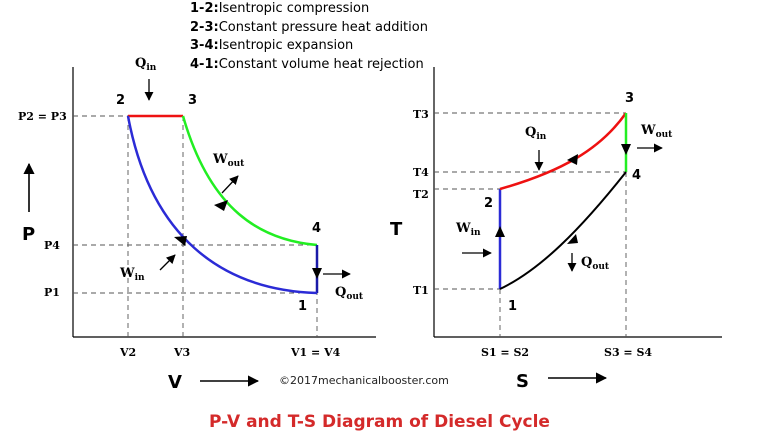 The width and height of the screenshot is (759, 439). I want to click on diagram-caption: P-V and T-S Diagram of Diesel Cycle, so click(379, 422).